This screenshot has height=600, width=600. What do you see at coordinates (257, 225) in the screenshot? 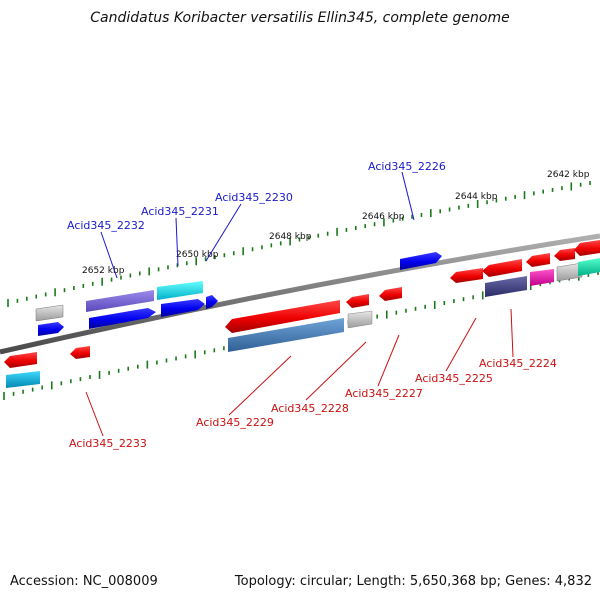
I see `forward-leader-lines` at bounding box center [257, 225].